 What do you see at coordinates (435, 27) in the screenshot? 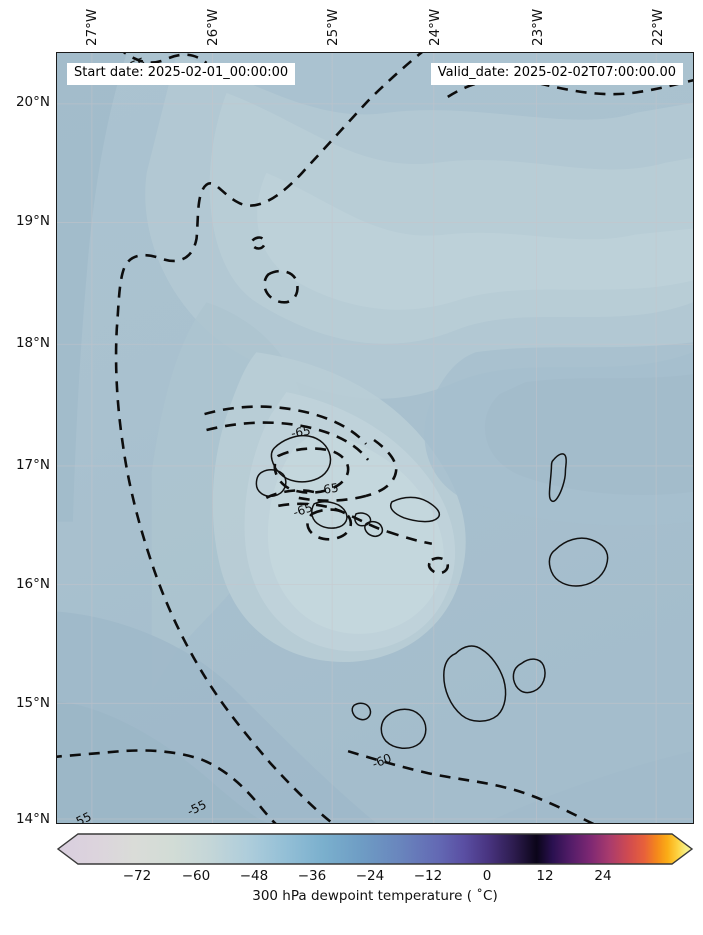
I see `lon-tick-24W: 24°W` at bounding box center [435, 27].